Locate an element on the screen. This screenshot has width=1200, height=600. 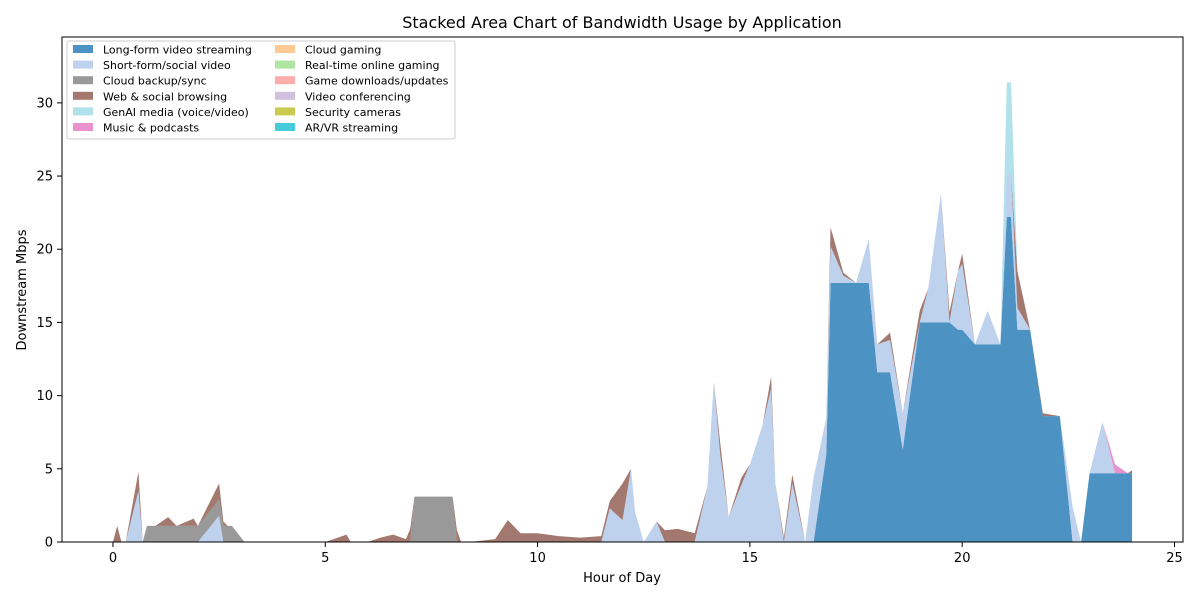
y-axis-ticks: 0 5 10 15 20 25 30 is located at coordinates (49, 323).